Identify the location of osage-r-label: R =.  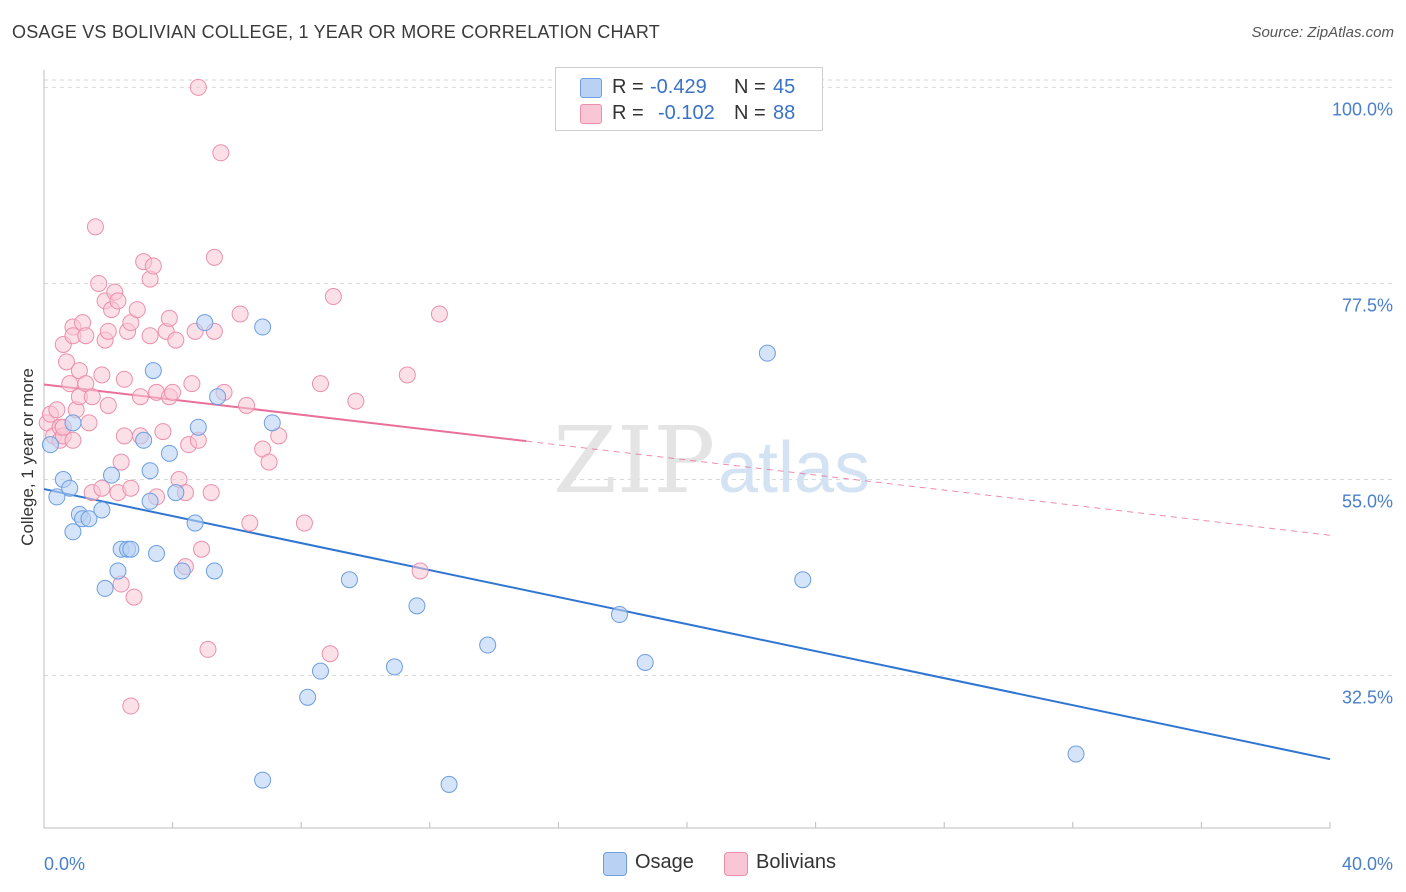
(628, 87).